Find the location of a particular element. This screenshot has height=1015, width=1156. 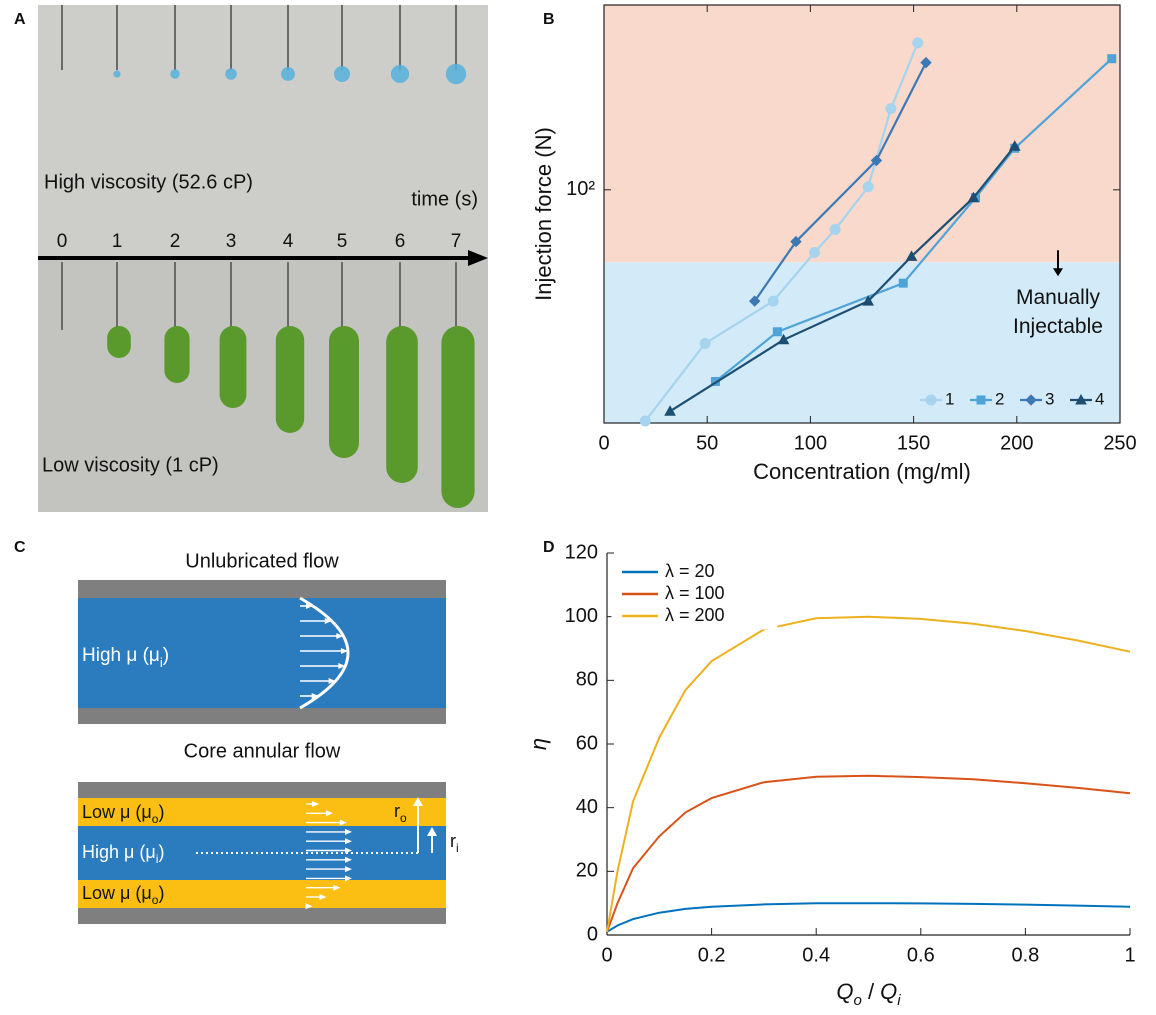

x-tick-label: 0.4 is located at coordinates (816, 955).